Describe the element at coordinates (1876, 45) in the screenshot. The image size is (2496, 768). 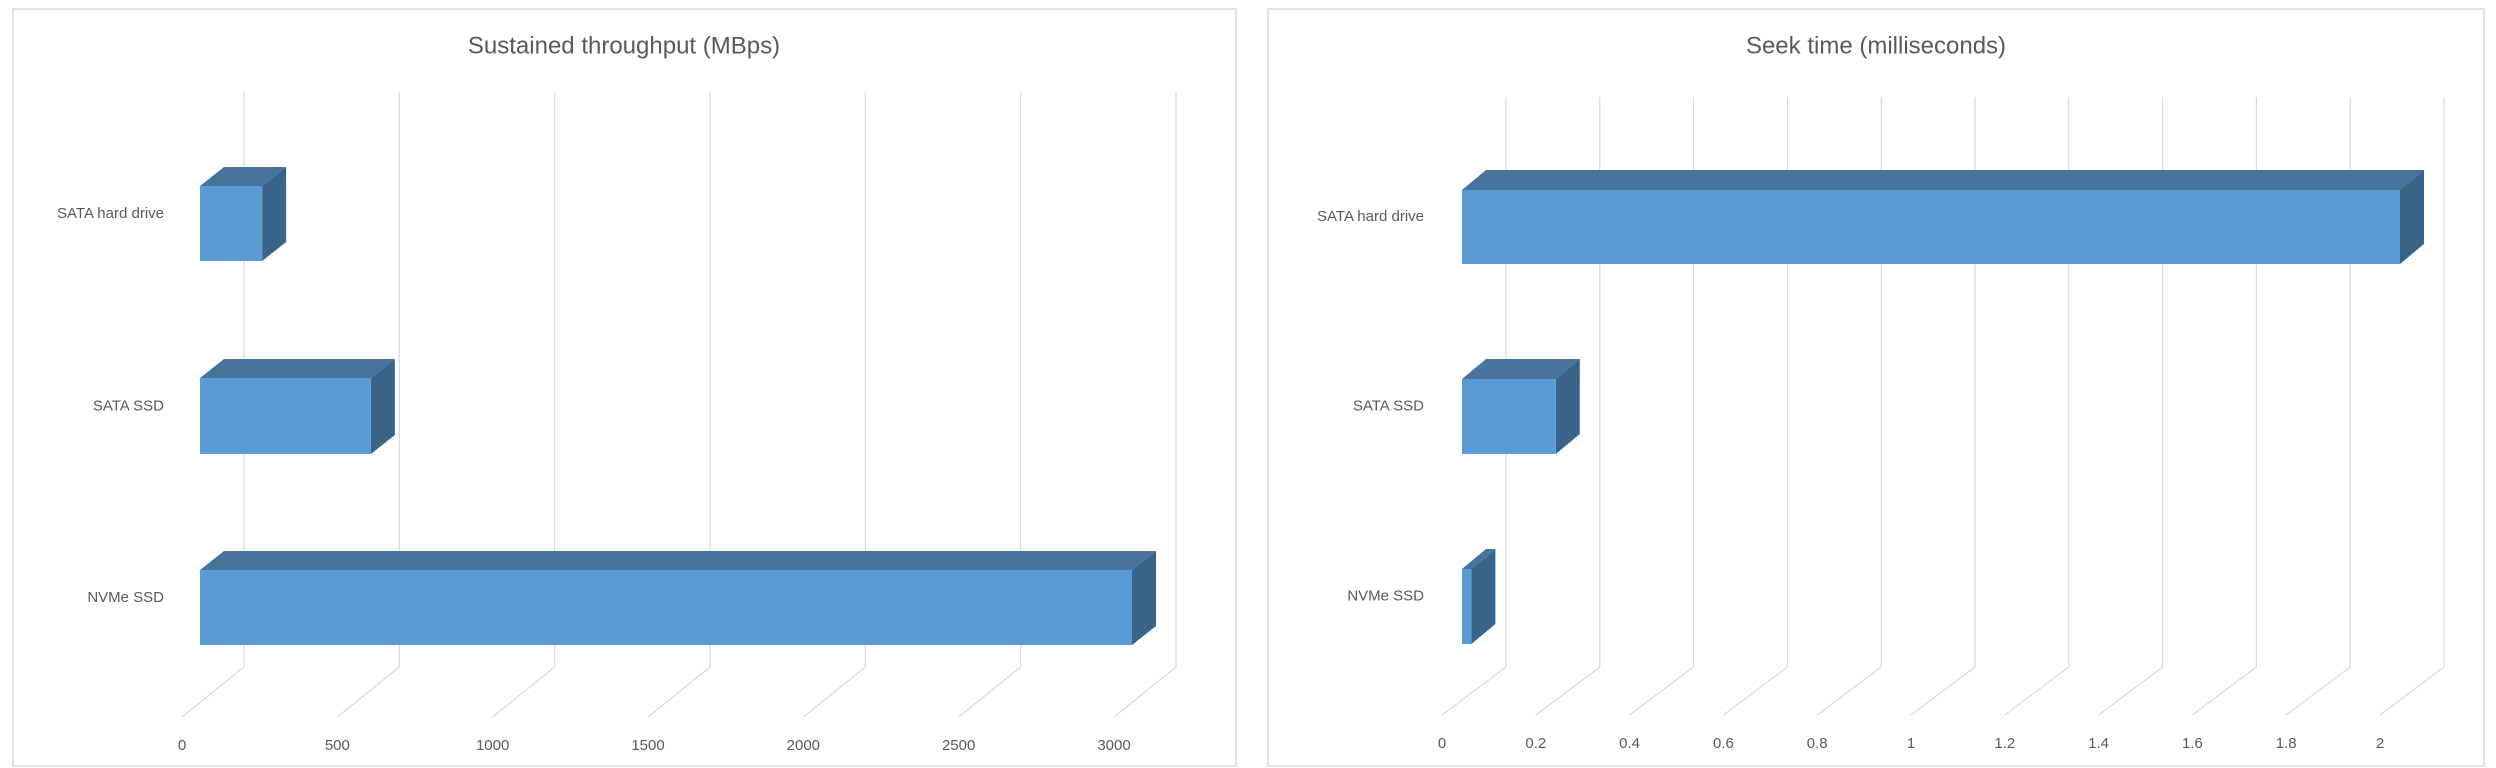
I see `chart-title: Seek time (milliseconds)` at that location.